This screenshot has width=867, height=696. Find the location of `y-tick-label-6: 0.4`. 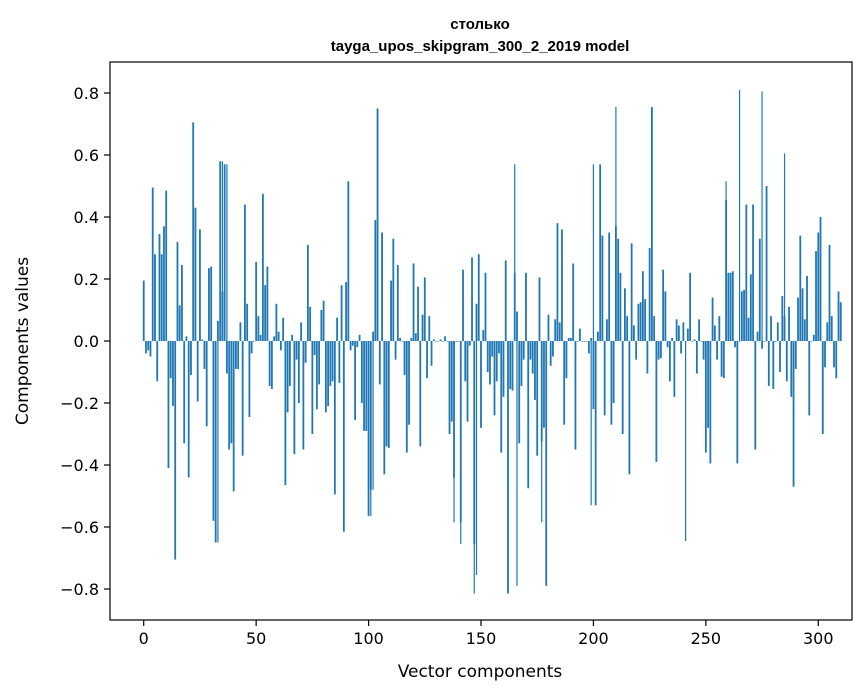

y-tick-label-6: 0.4 is located at coordinates (86, 217).